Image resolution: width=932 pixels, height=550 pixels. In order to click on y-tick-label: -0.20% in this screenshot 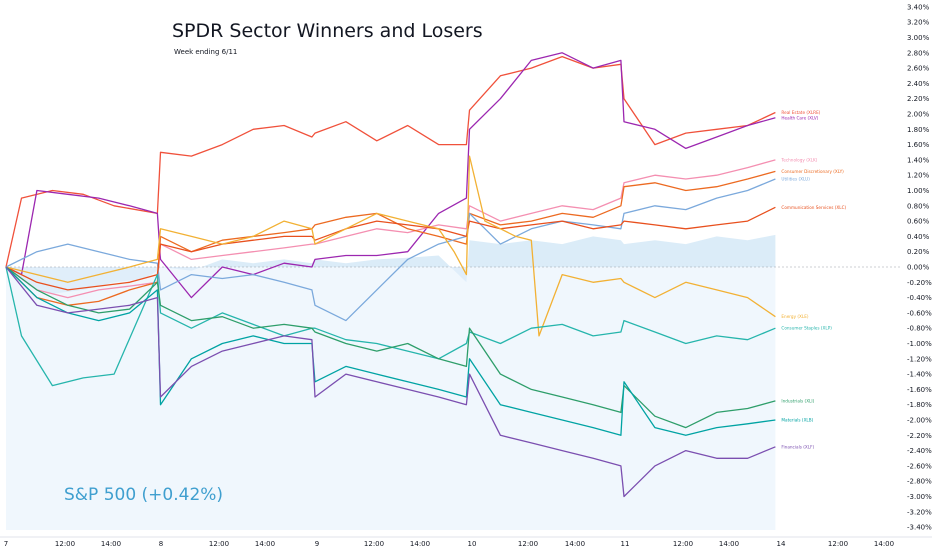, I will do `click(919, 283)`.